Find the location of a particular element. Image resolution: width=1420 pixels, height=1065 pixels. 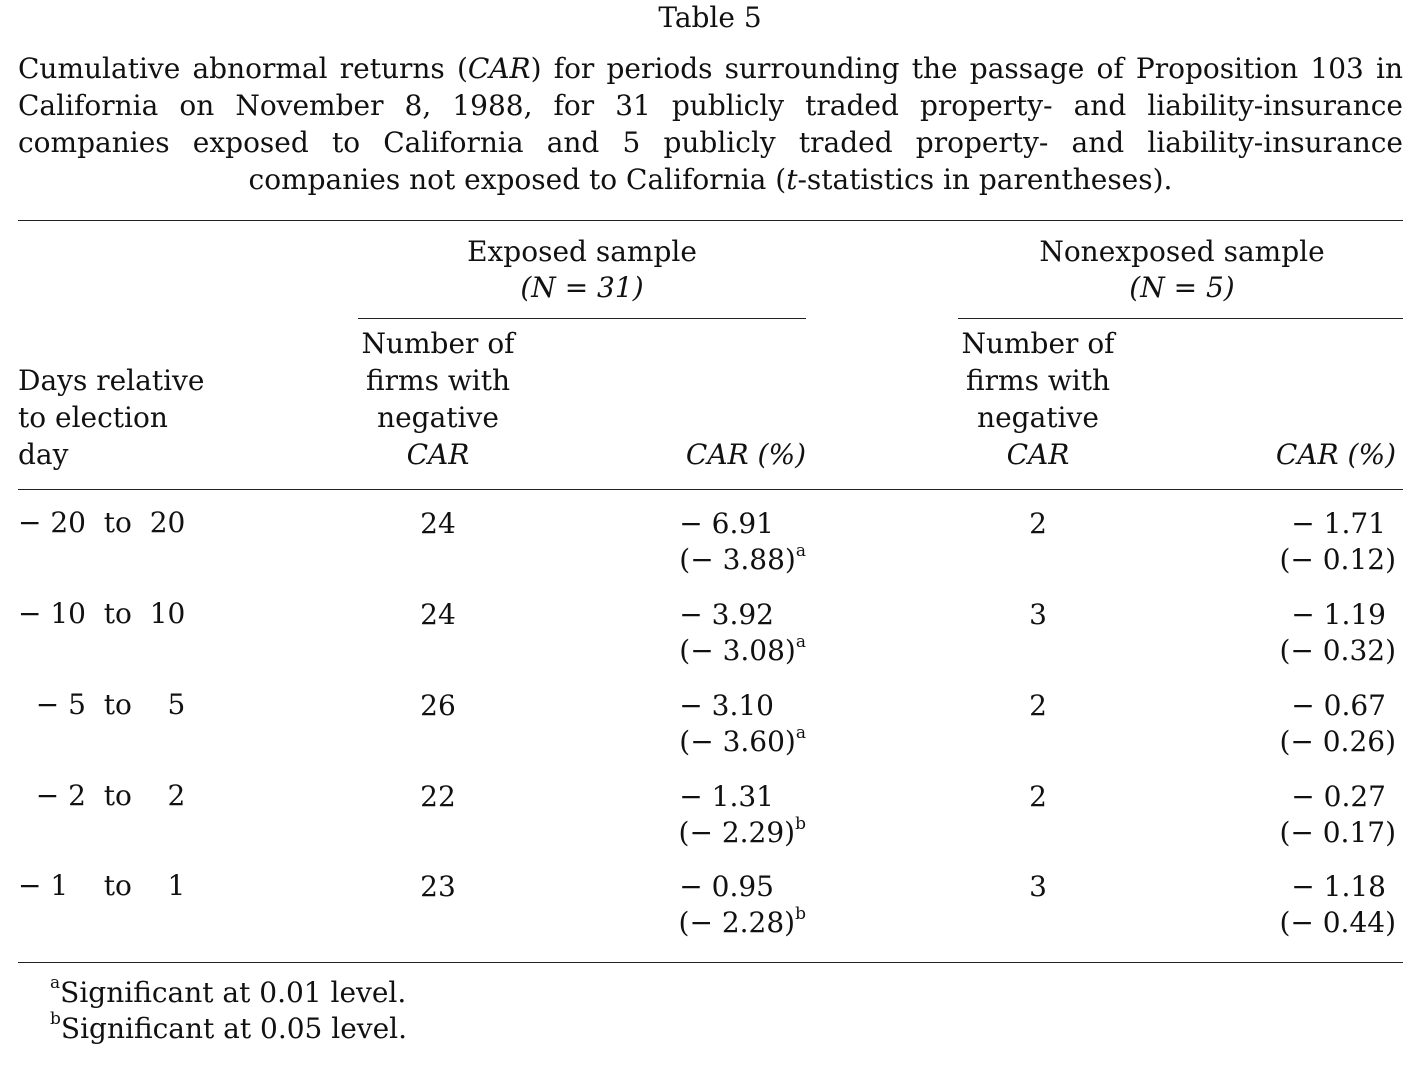

exposed-car-cell: − 3.92 is located at coordinates (726, 614).